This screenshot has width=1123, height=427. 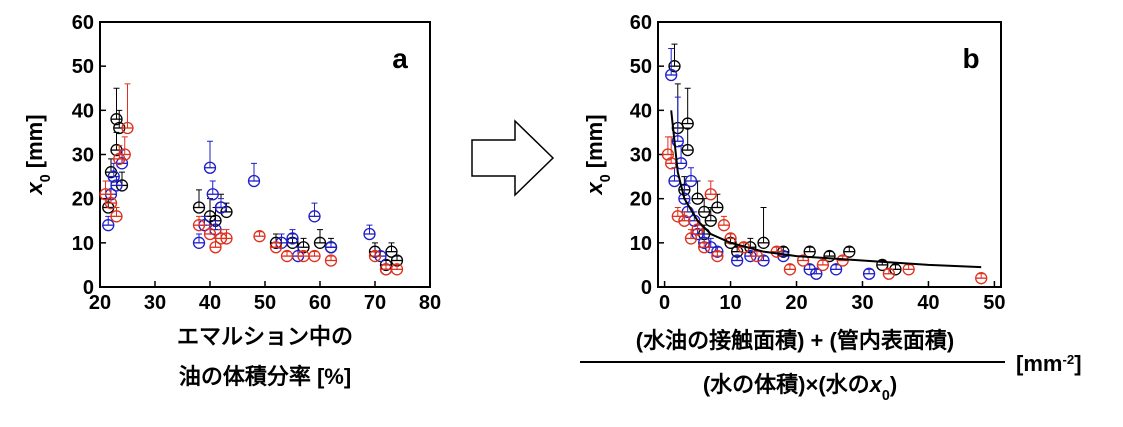 I want to click on x-axis-unit: [mm-2], so click(x=1049, y=363).